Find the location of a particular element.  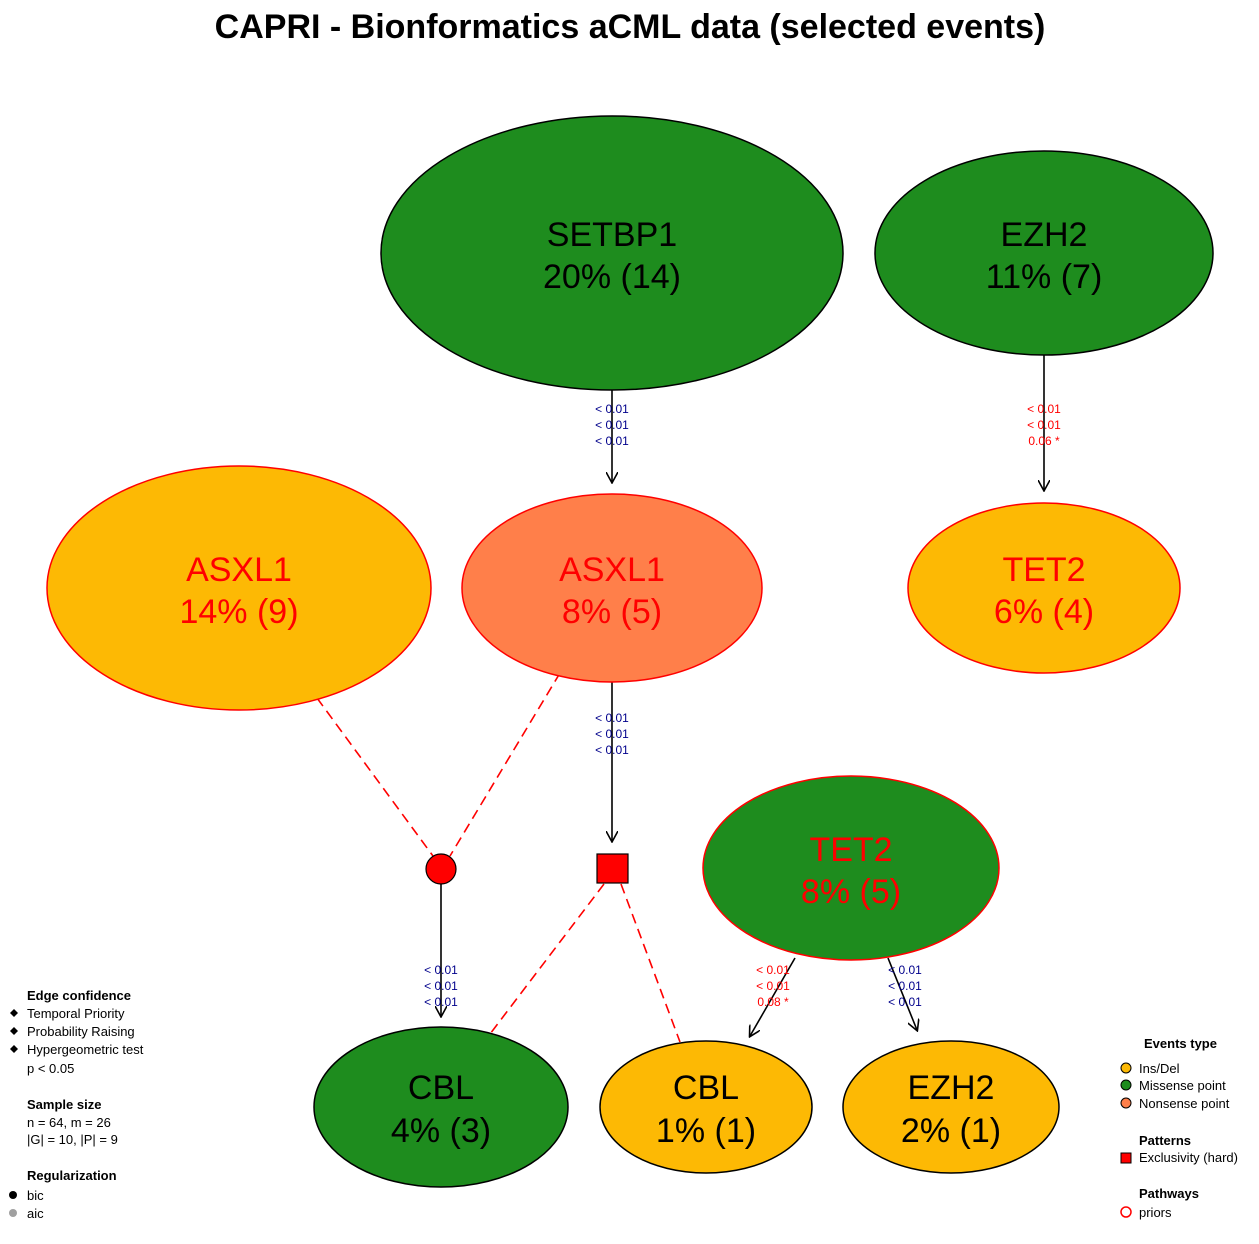

dashed-edges is located at coordinates (498, 857).